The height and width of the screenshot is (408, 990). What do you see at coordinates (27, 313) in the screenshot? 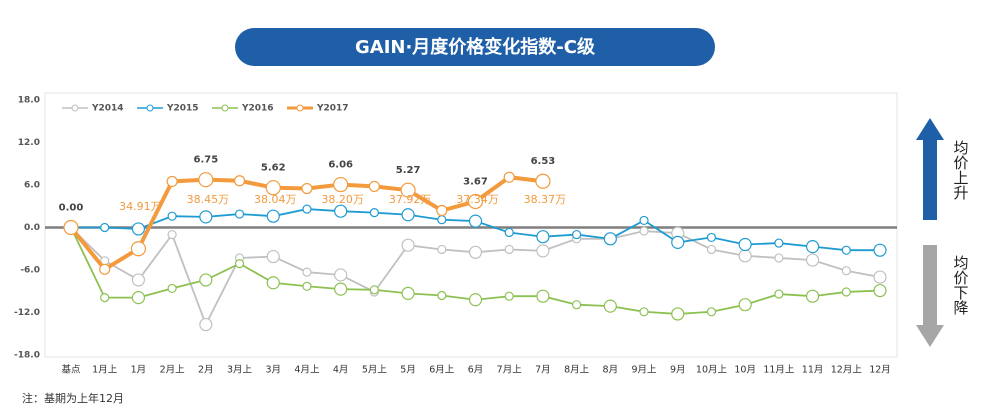
I see `y-tick-label: -12.0` at bounding box center [27, 313].